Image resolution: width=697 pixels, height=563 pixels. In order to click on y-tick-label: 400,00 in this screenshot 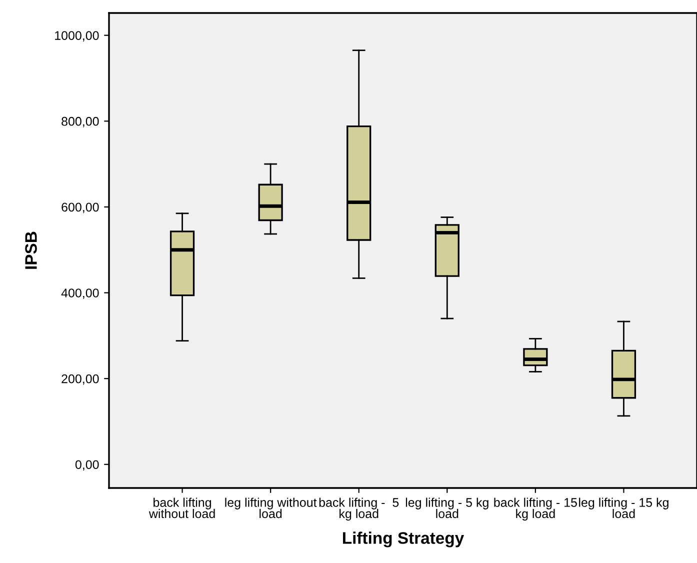, I will do `click(80, 293)`.